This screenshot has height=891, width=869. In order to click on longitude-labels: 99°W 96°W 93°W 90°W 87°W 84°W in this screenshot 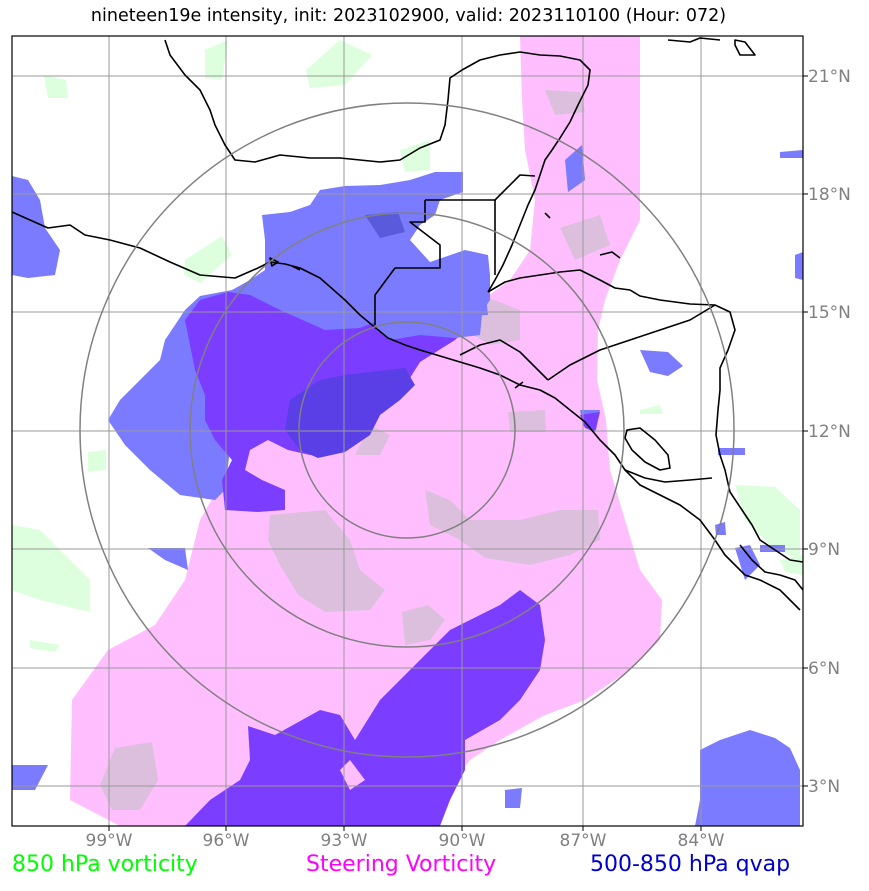, I will do `click(405, 841)`.